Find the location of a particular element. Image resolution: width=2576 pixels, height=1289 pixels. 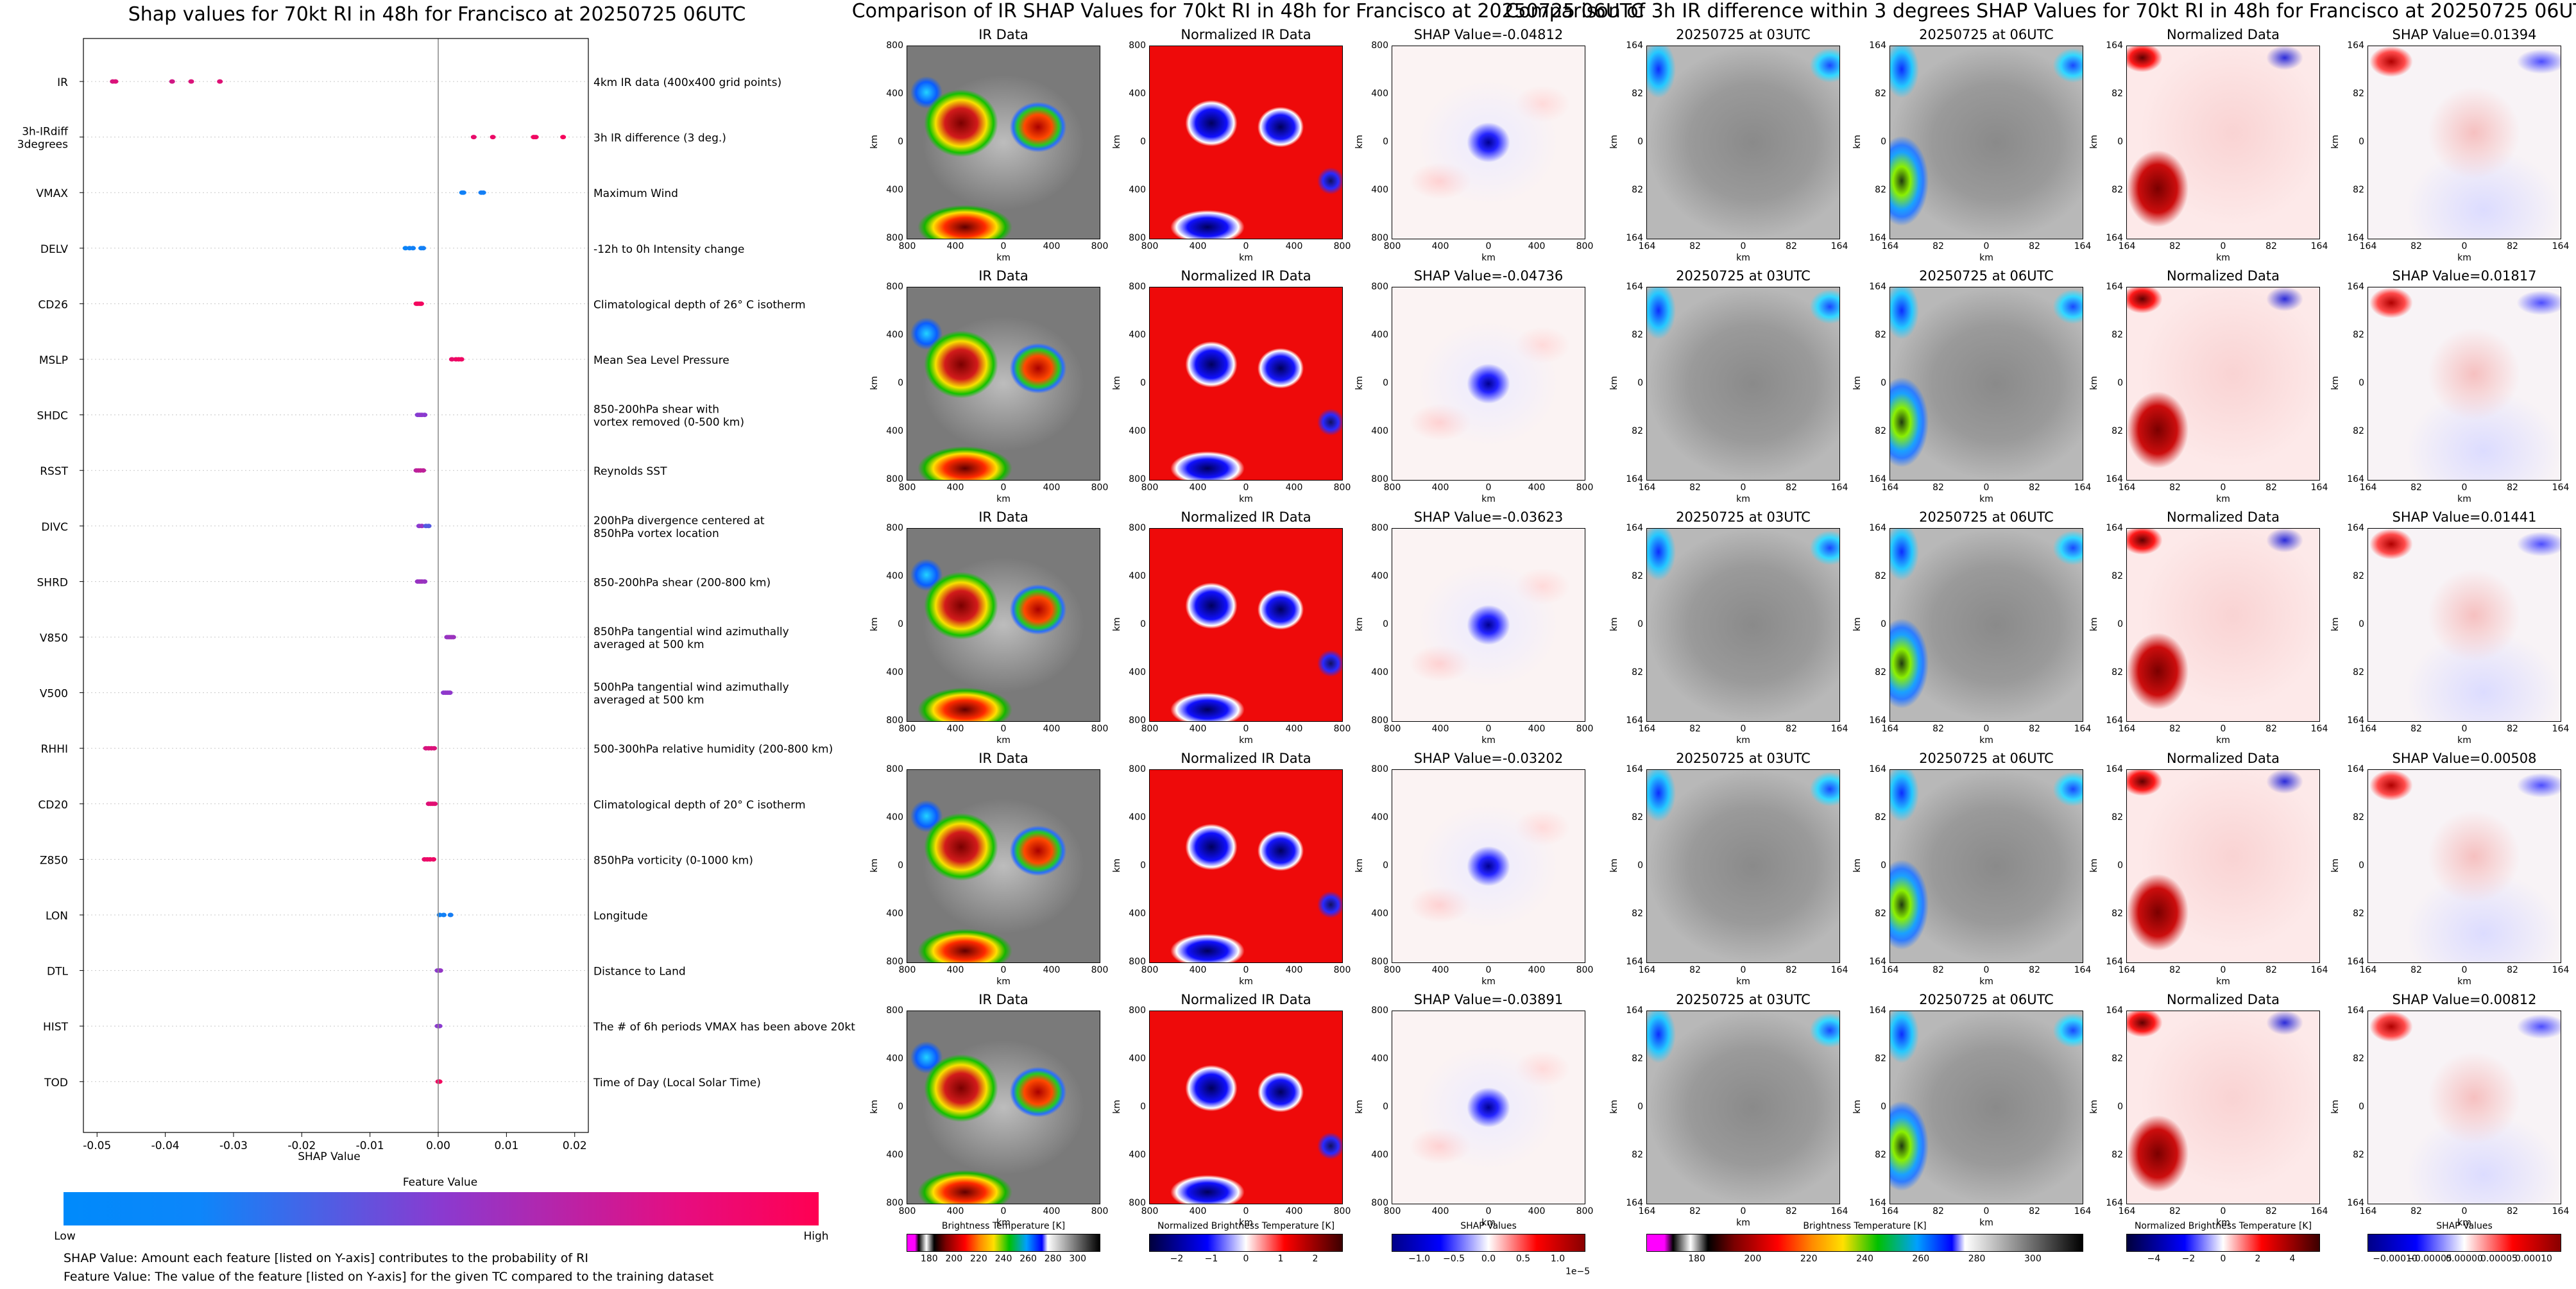

heatmap-panel-ir is located at coordinates (1004, 1107).